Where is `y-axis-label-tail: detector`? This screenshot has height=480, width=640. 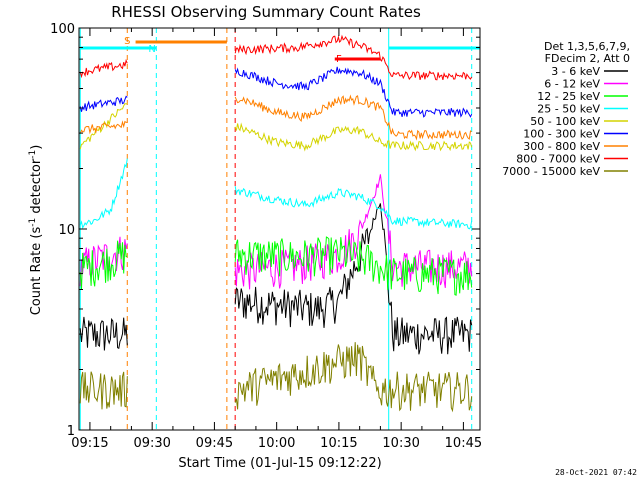
y-axis-label-tail: detector is located at coordinates (36, 186).